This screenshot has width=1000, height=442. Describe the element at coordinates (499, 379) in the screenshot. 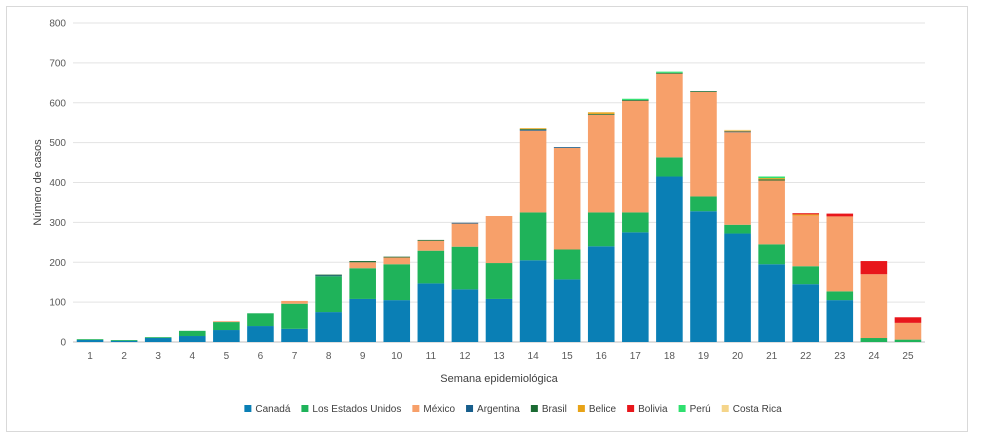

I see `x-axis-title: Semana epidemiológica` at that location.